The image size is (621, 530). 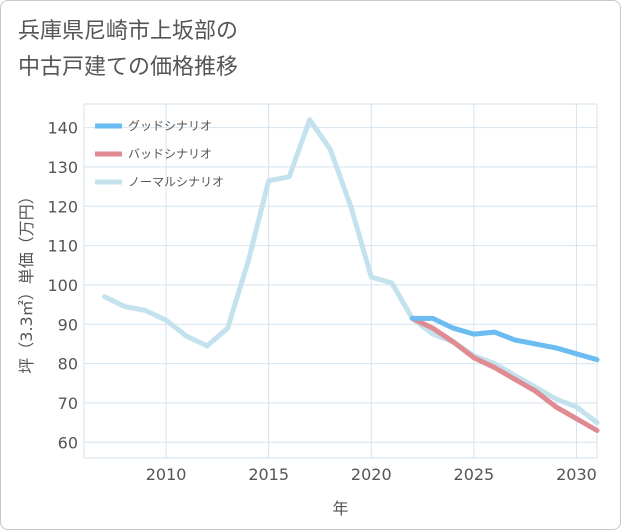 What do you see at coordinates (371, 474) in the screenshot?
I see `x-tick-label-2020: 2020` at bounding box center [371, 474].